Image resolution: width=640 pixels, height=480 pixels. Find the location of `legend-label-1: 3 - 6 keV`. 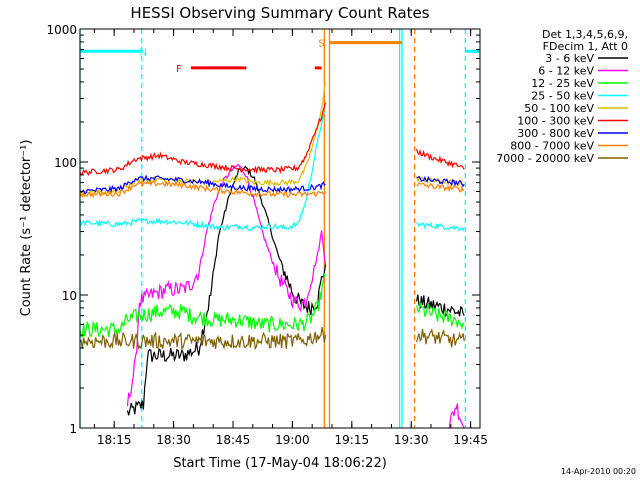

legend-label-1: 3 - 6 keV is located at coordinates (569, 58).